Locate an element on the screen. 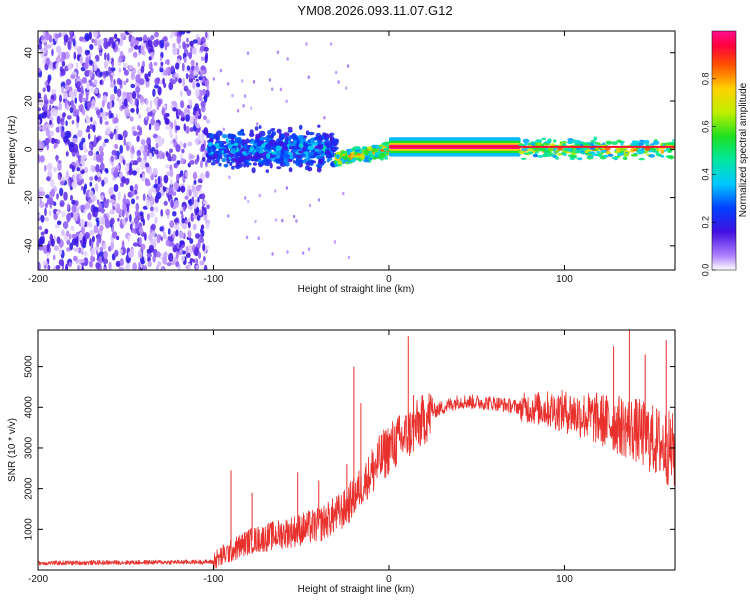 The width and height of the screenshot is (750, 600). spectrogram-x-tick-label-2: 0 is located at coordinates (389, 279).